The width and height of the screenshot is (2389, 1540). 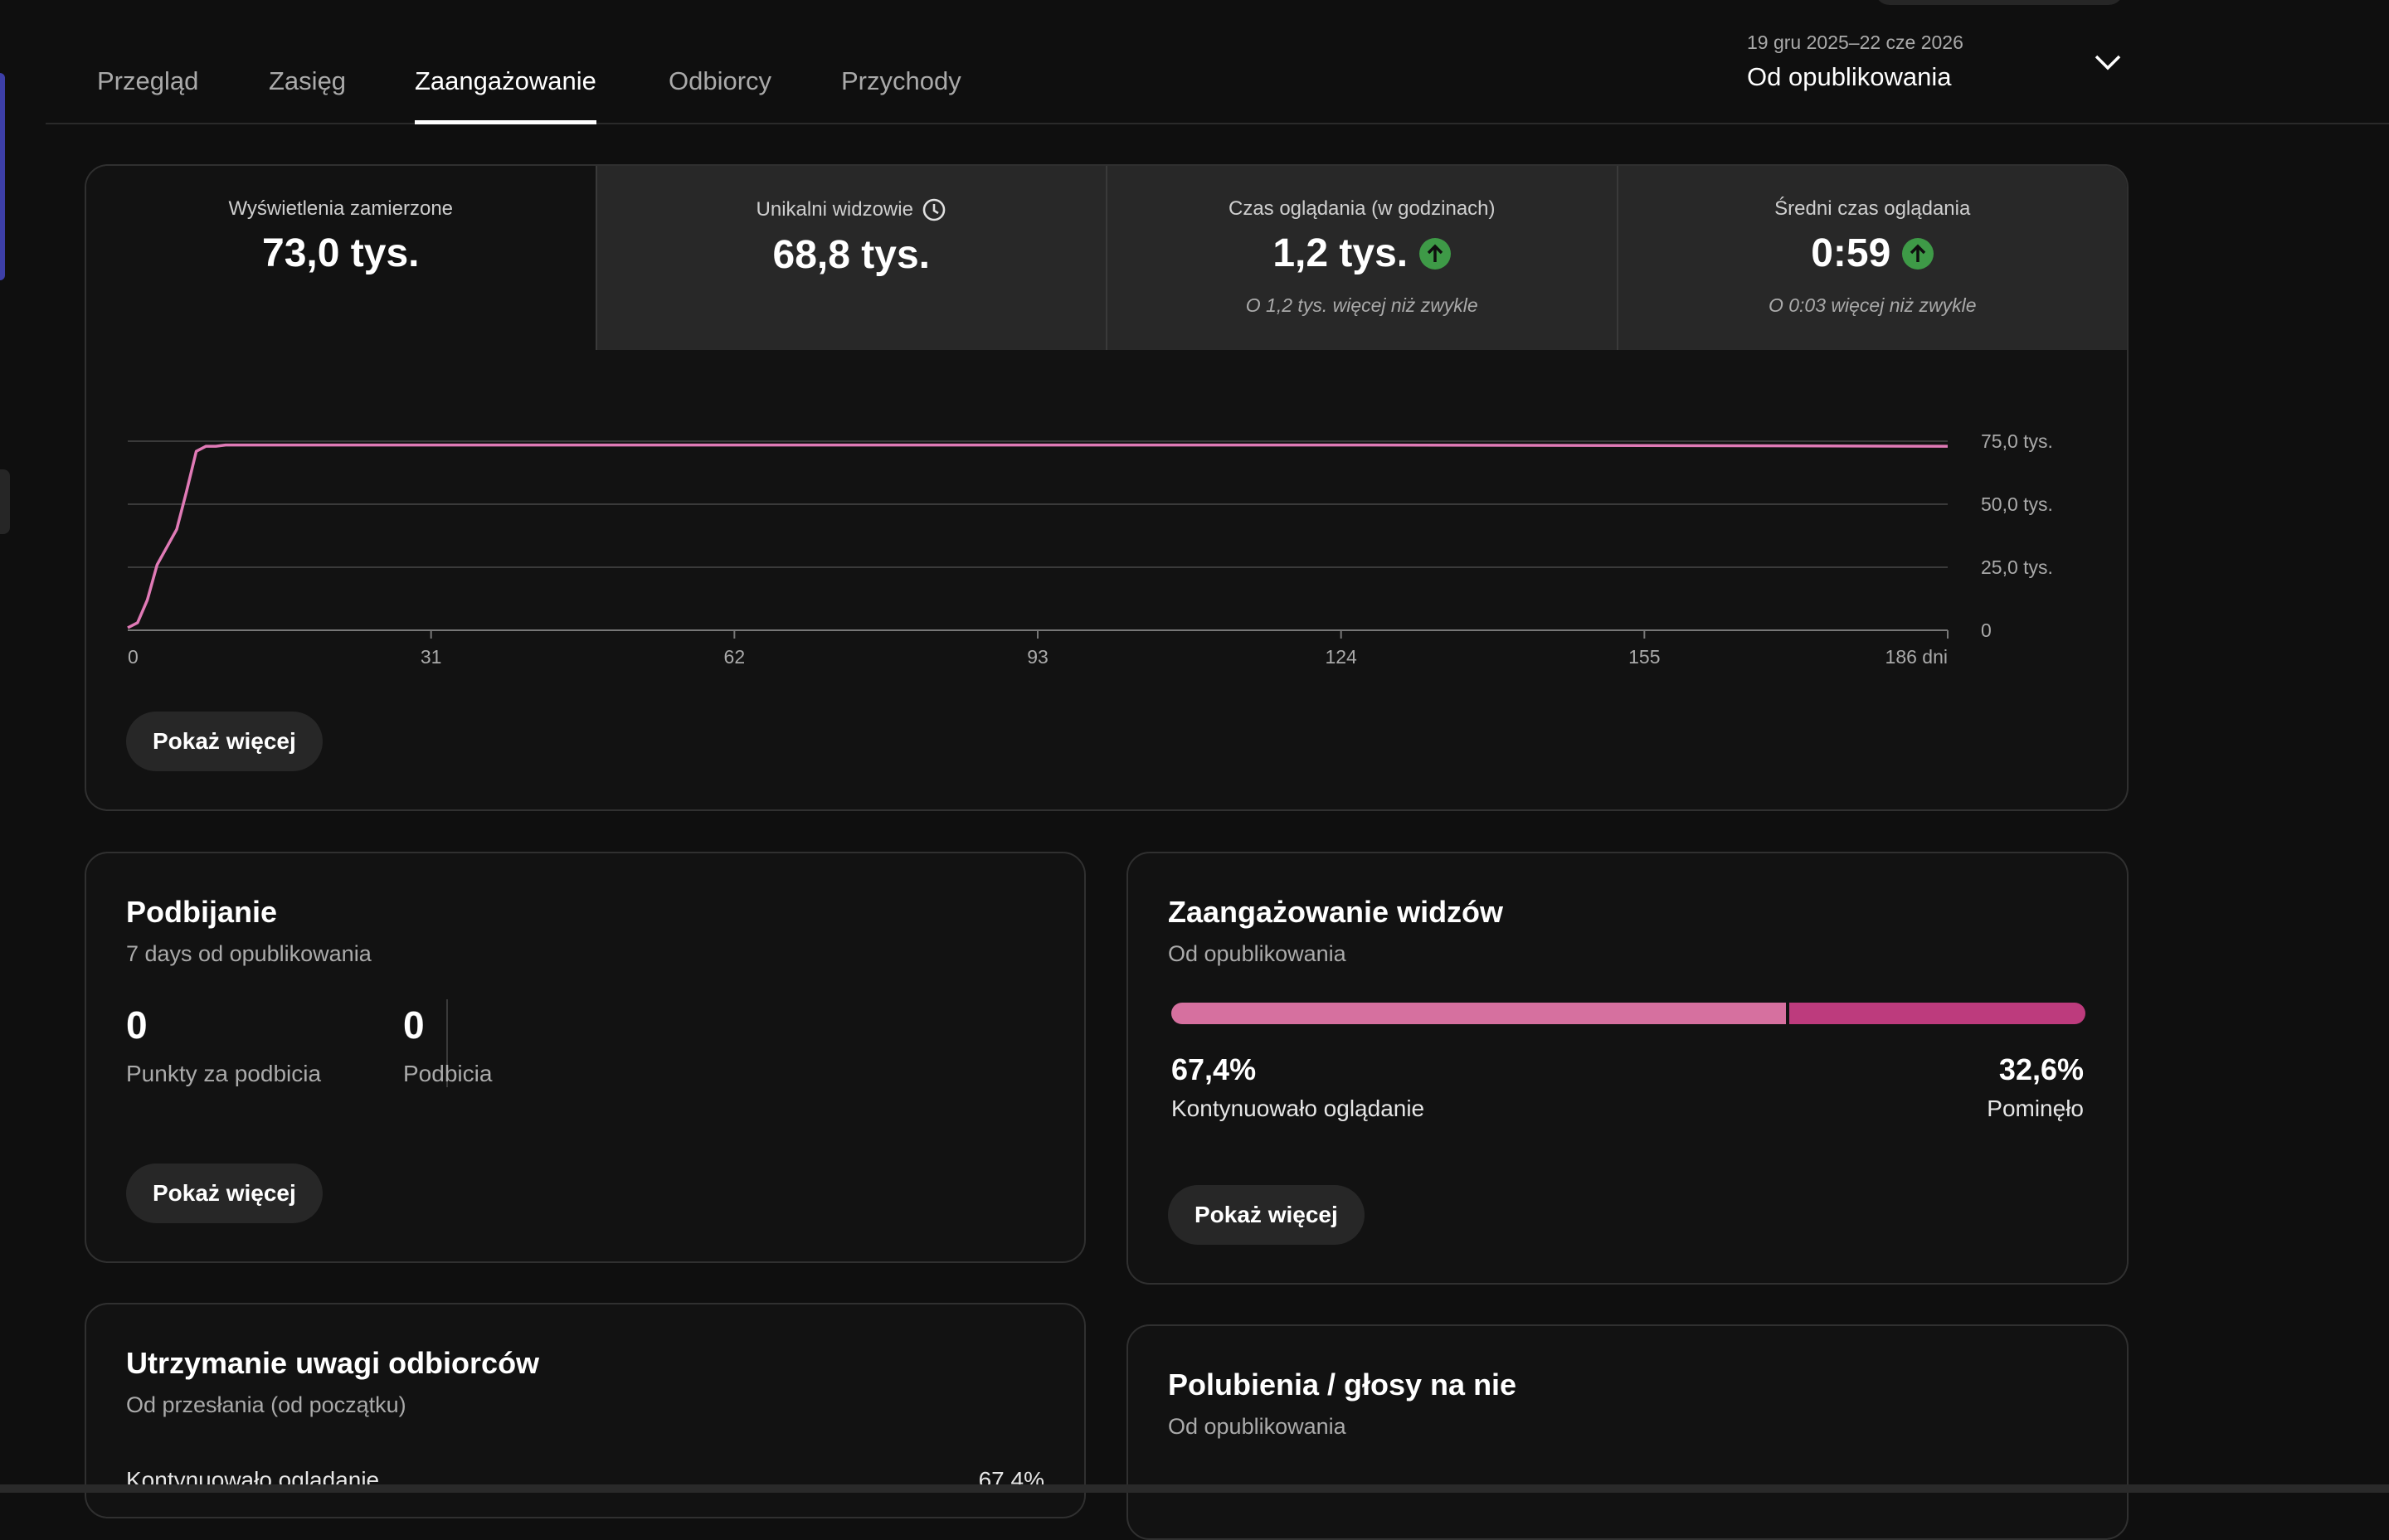 What do you see at coordinates (1194, 1488) in the screenshot?
I see `bottom-scrollbar` at bounding box center [1194, 1488].